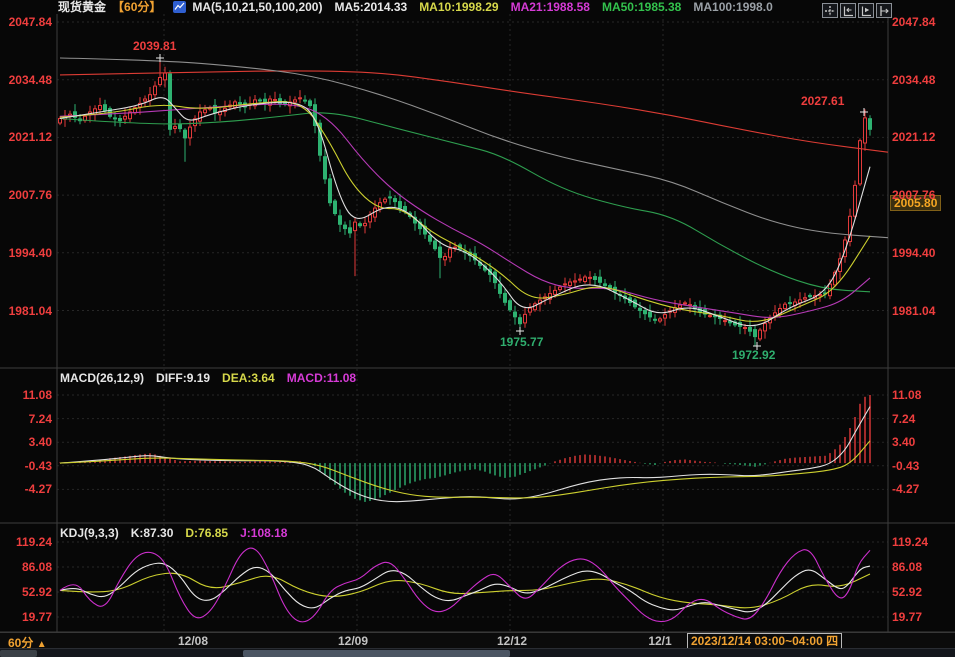 The height and width of the screenshot is (657, 955). Describe the element at coordinates (18, 653) in the screenshot. I see `scrollbar-left-segment` at that location.